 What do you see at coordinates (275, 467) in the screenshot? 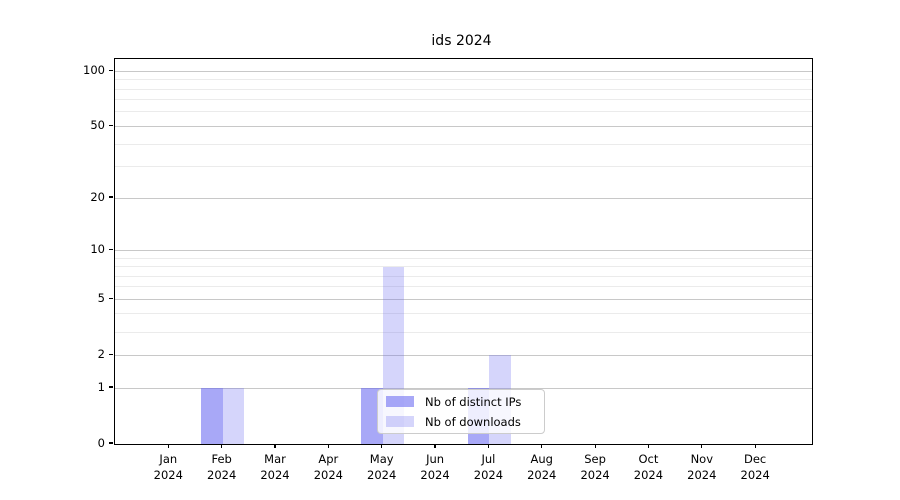
I see `x-axis-tick-label: Mar 2024` at bounding box center [275, 467].